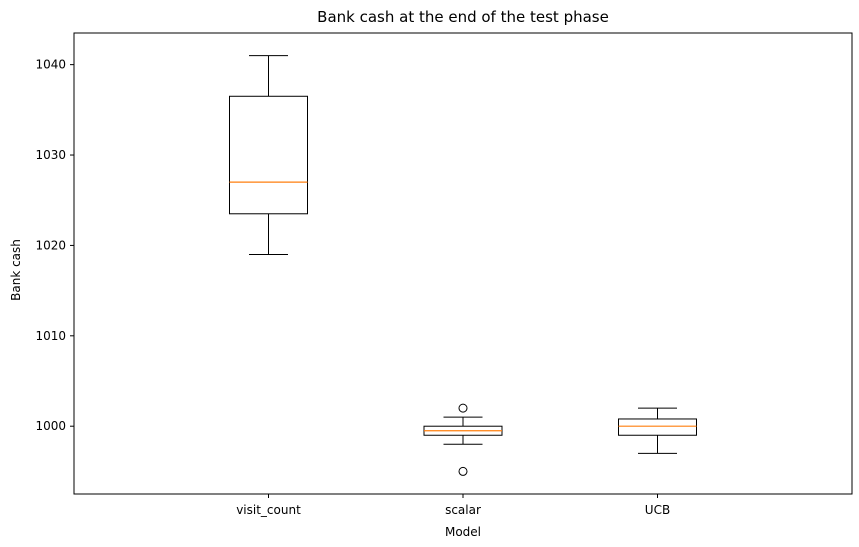 The image size is (859, 547). I want to click on y-tick-label: 1030, so click(50, 155).